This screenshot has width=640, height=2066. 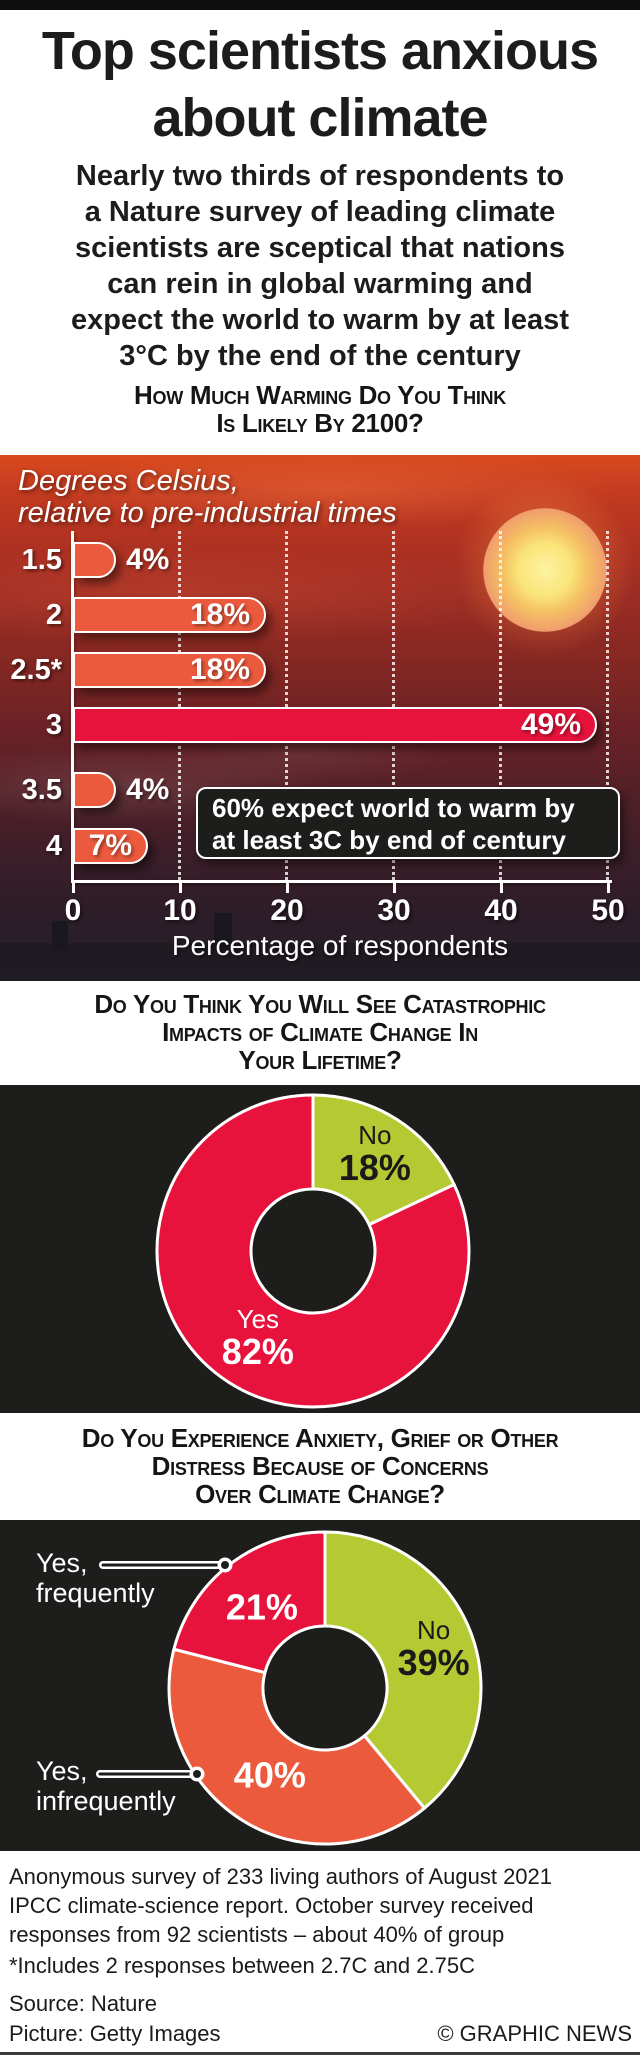 I want to click on bar-2.5*, so click(x=169, y=670).